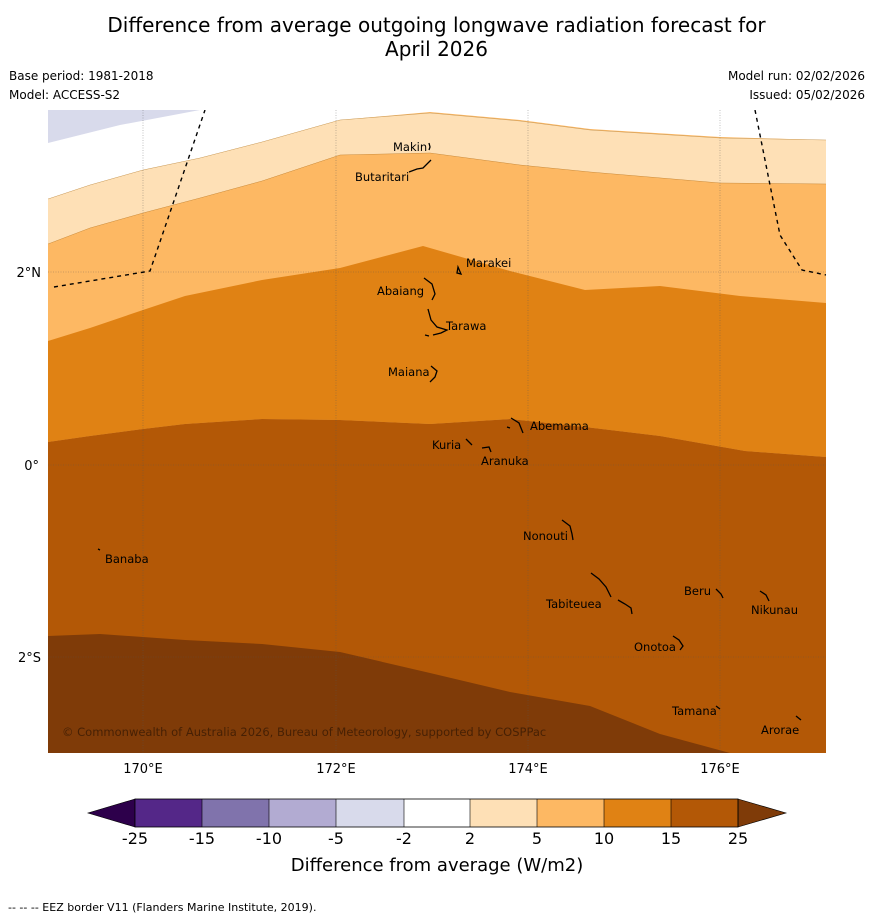  Describe the element at coordinates (127, 559) in the screenshot. I see `label-banaba: Banaba` at that location.